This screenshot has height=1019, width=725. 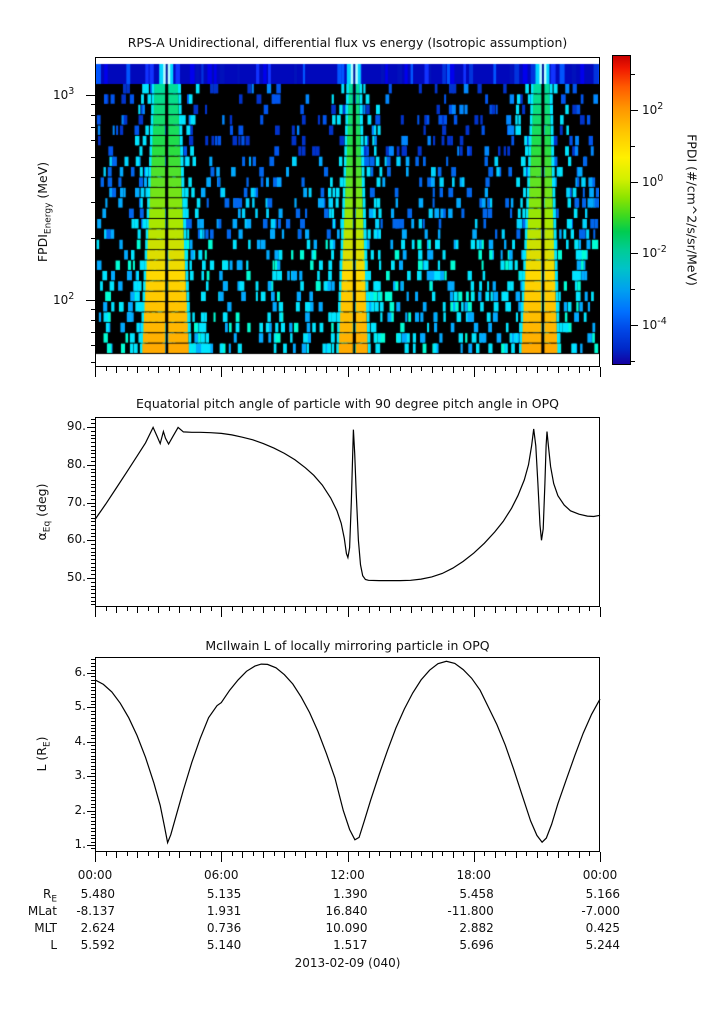 What do you see at coordinates (64, 299) in the screenshot?
I see `energy-tick-label: 102` at bounding box center [64, 299].